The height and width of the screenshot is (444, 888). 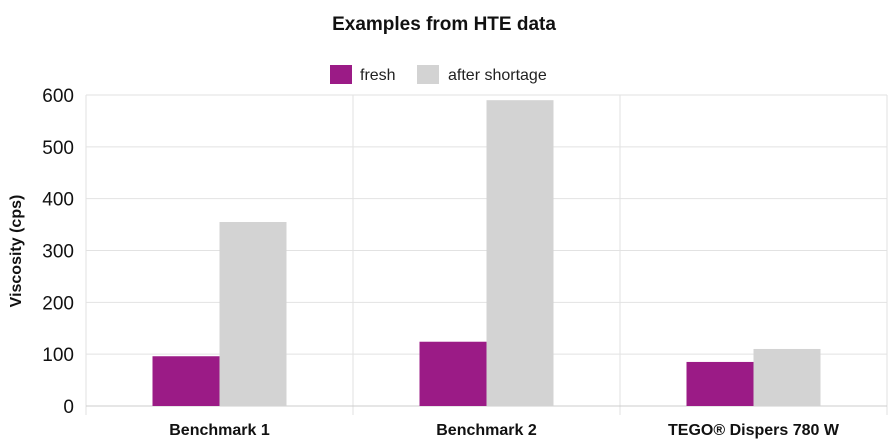 I want to click on chart-title: Examples from HTE data, so click(x=444, y=24).